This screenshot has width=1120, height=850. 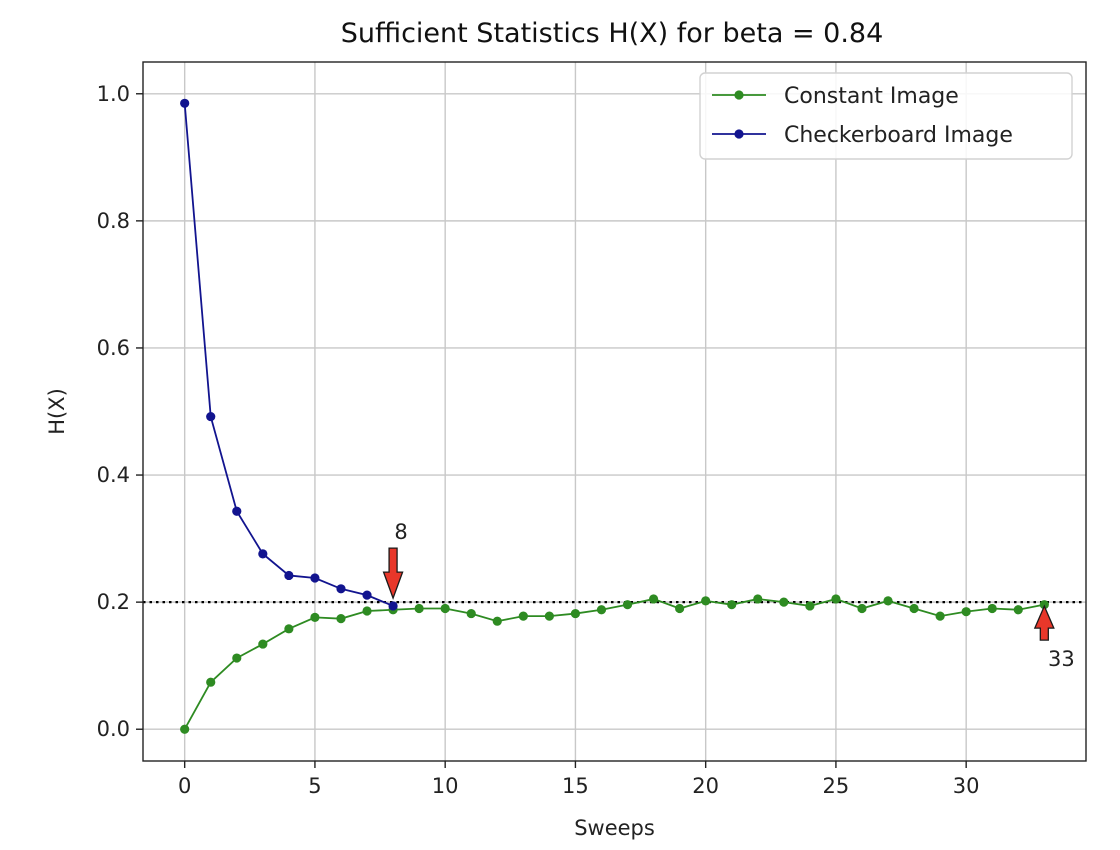 What do you see at coordinates (705, 786) in the screenshot?
I see `x-tick-label: 20` at bounding box center [705, 786].